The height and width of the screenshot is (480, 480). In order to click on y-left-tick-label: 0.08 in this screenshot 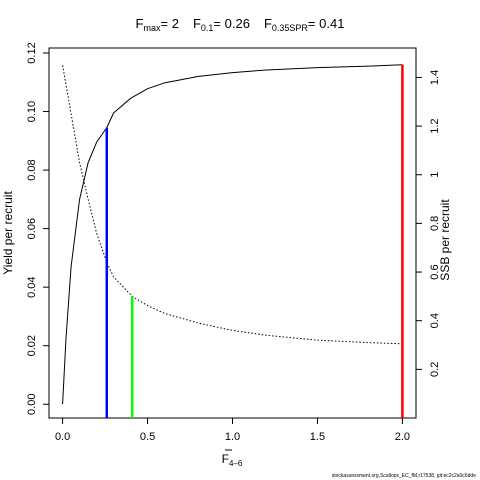, I will do `click(32, 169)`.